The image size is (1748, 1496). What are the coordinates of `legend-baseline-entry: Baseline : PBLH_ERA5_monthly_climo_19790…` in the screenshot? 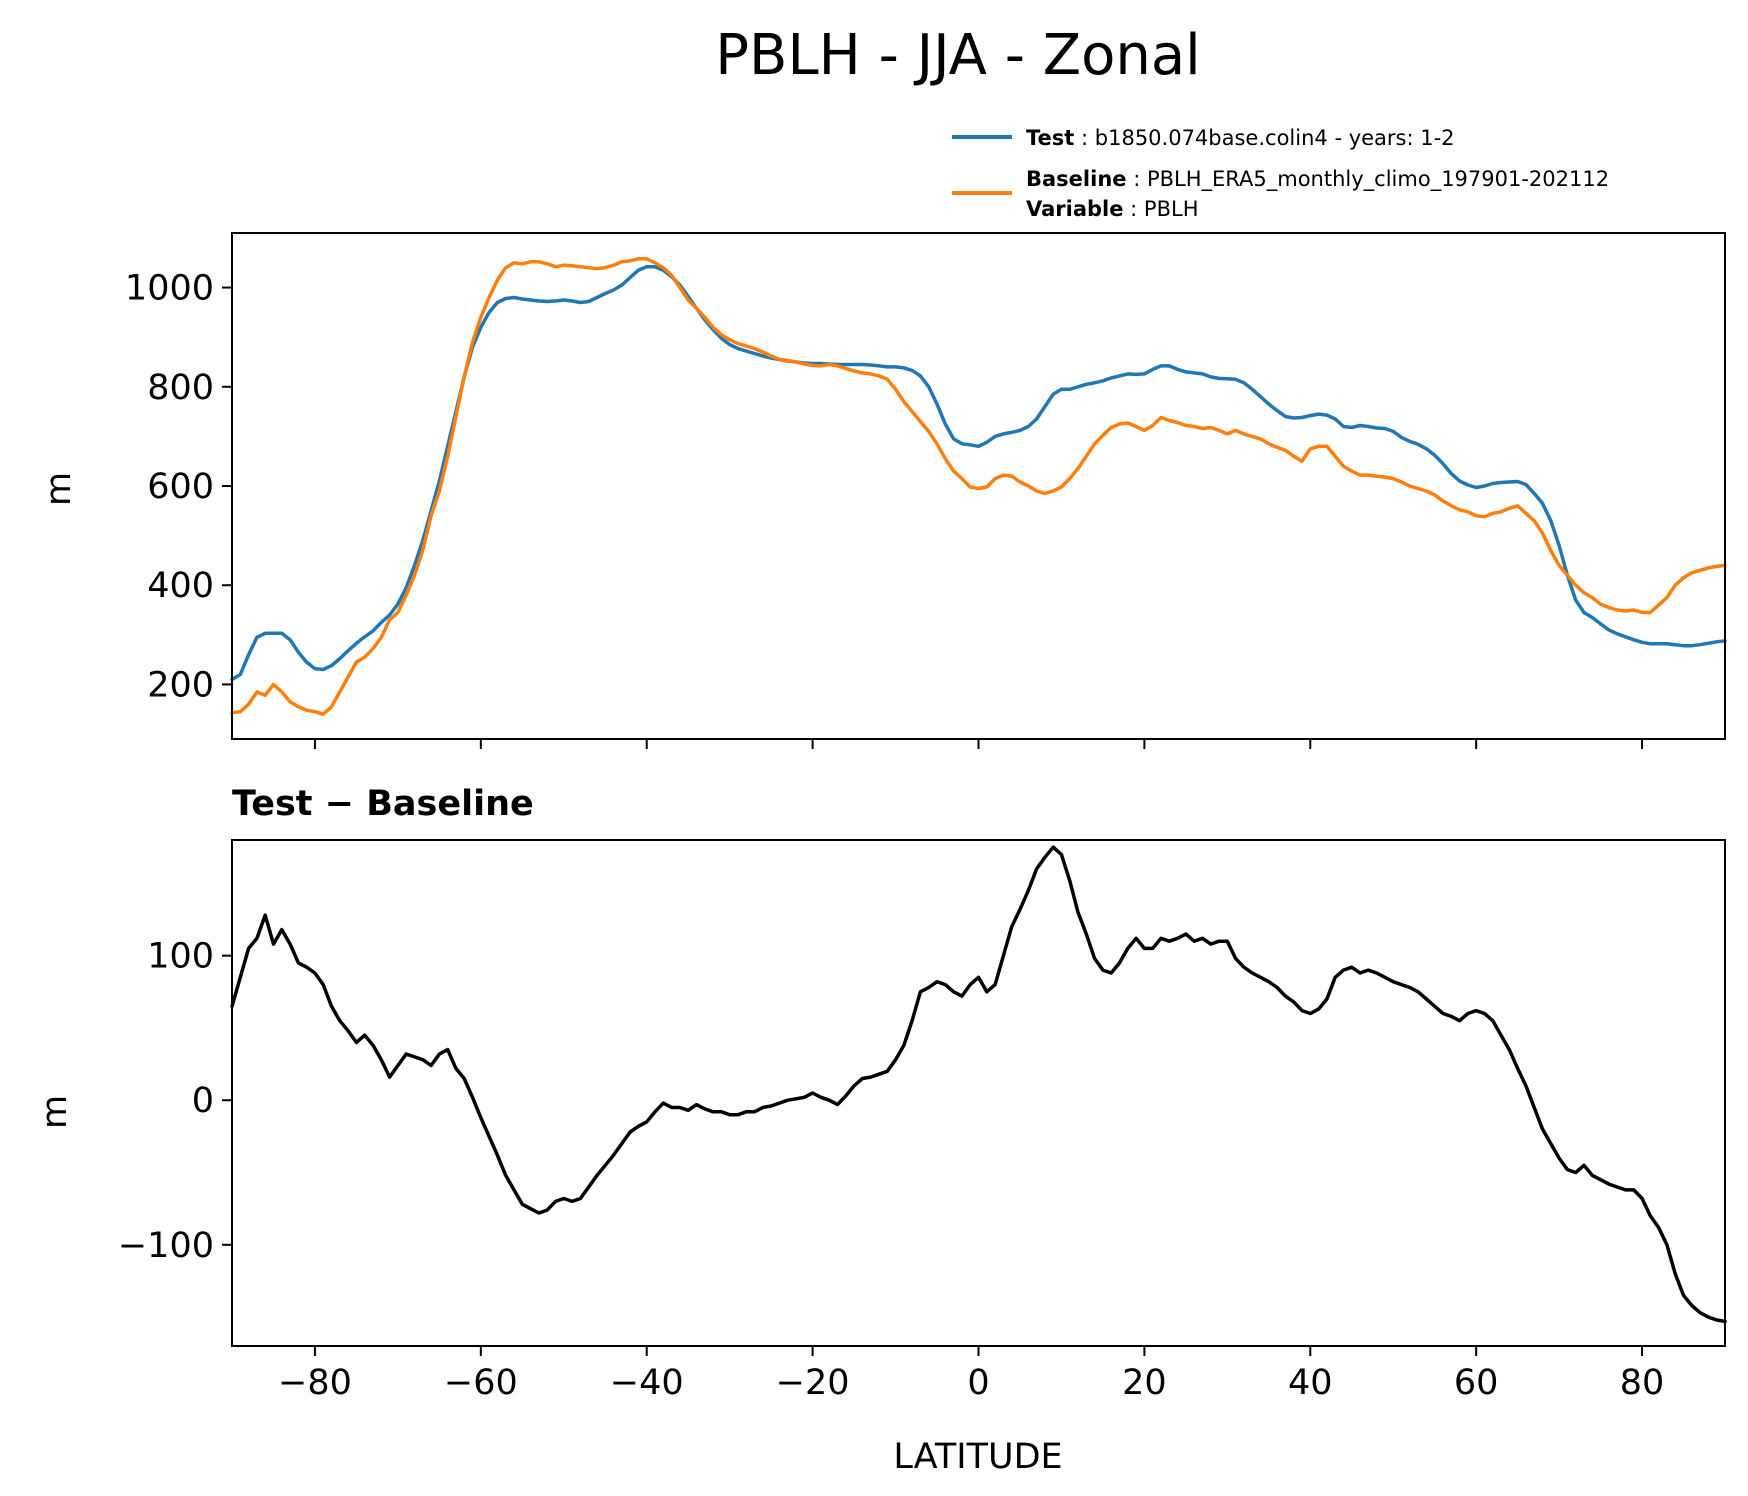 It's located at (1317, 179).